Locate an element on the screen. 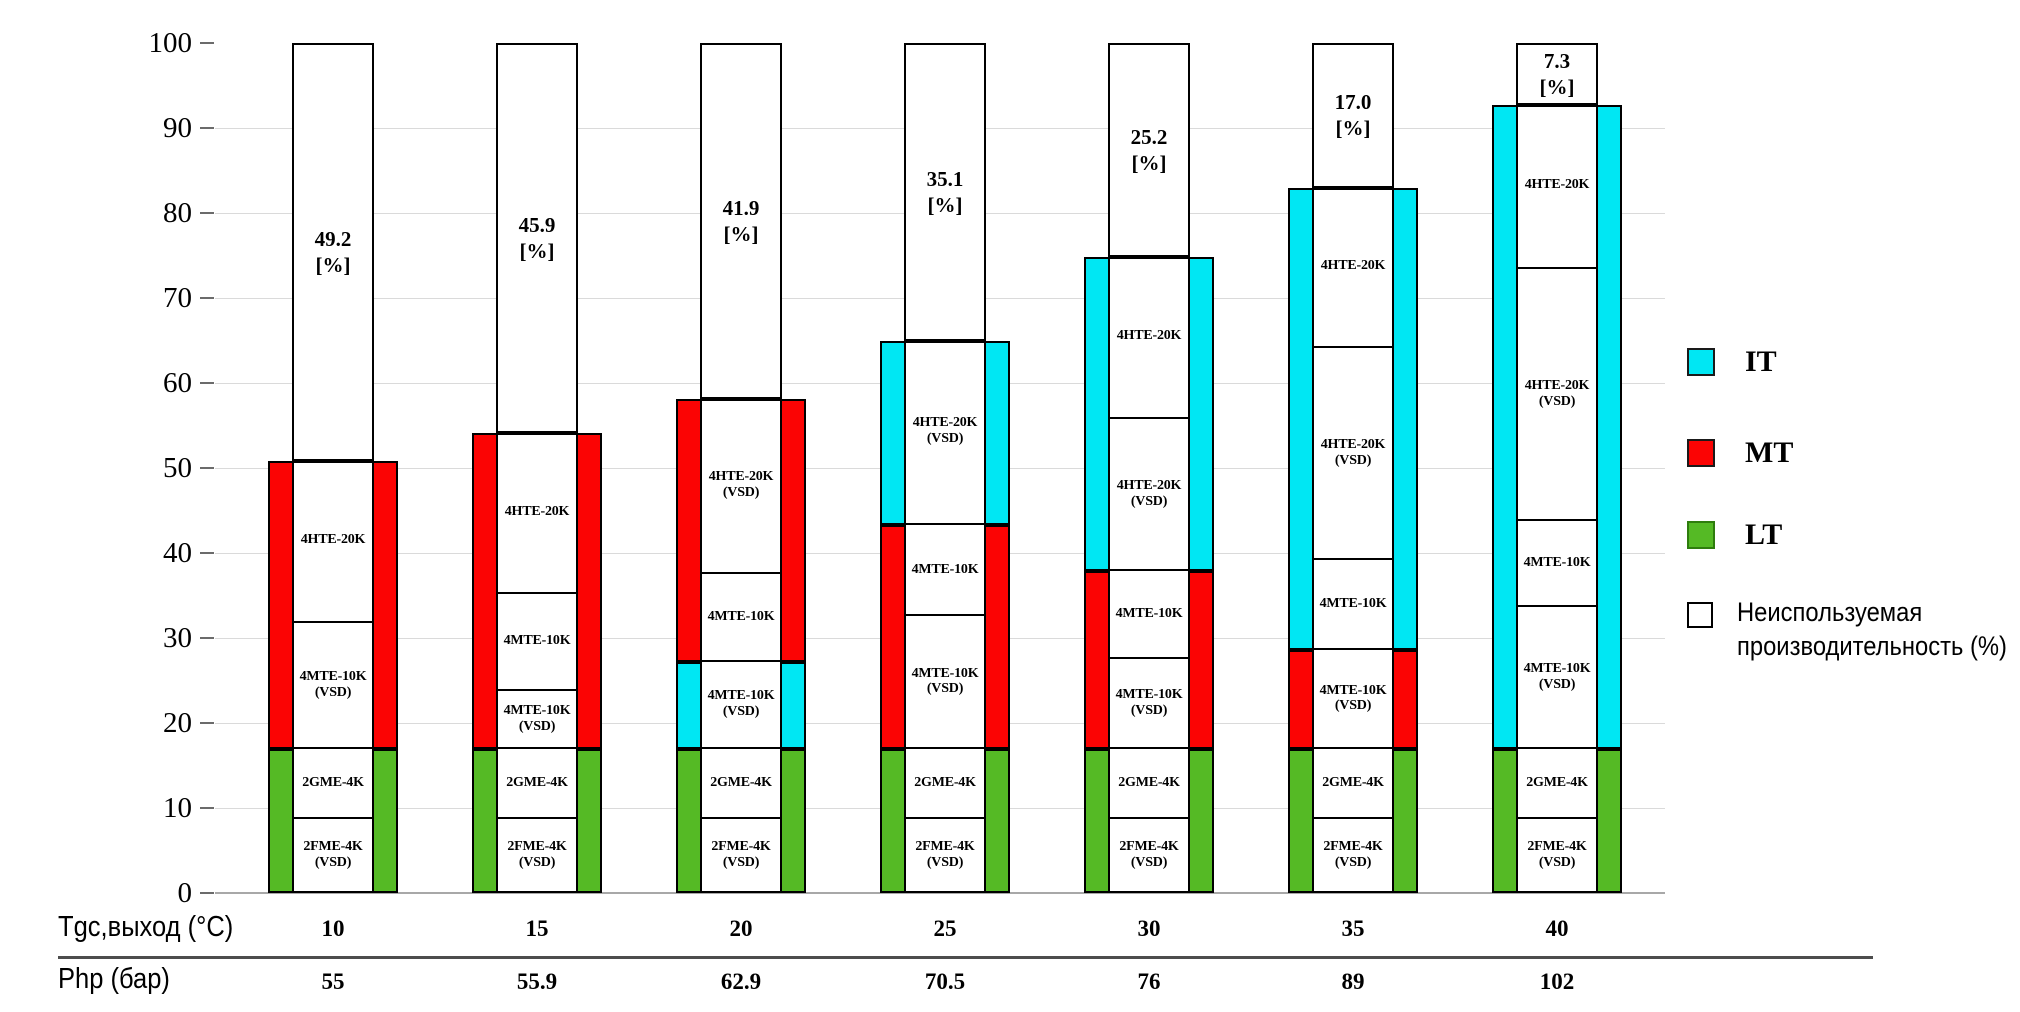 This screenshot has width=2020, height=1012. tgc-value-10: 10 is located at coordinates (333, 928).